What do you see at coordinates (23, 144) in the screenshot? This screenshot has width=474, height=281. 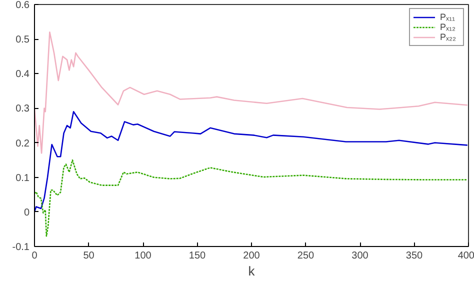 I see `y-tick-label: 0.2` at bounding box center [23, 144].